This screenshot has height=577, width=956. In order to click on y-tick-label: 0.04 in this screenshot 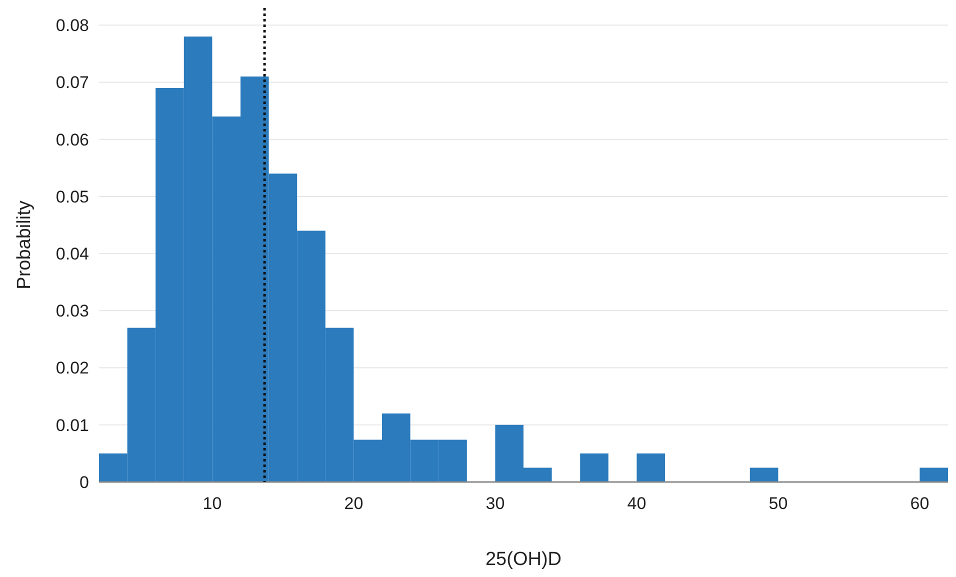, I will do `click(72, 254)`.